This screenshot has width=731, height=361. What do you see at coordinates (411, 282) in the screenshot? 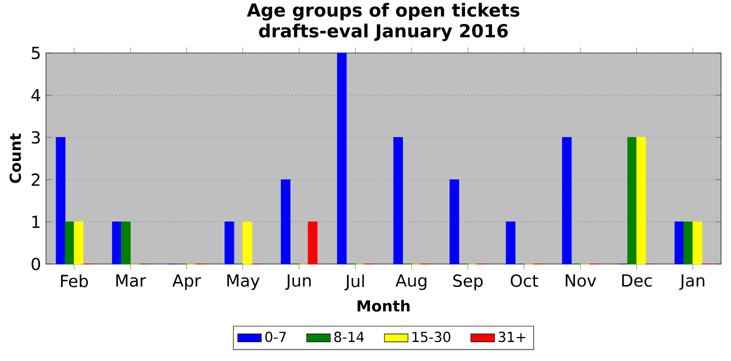
I see `x-tick-label: Aug` at bounding box center [411, 282].